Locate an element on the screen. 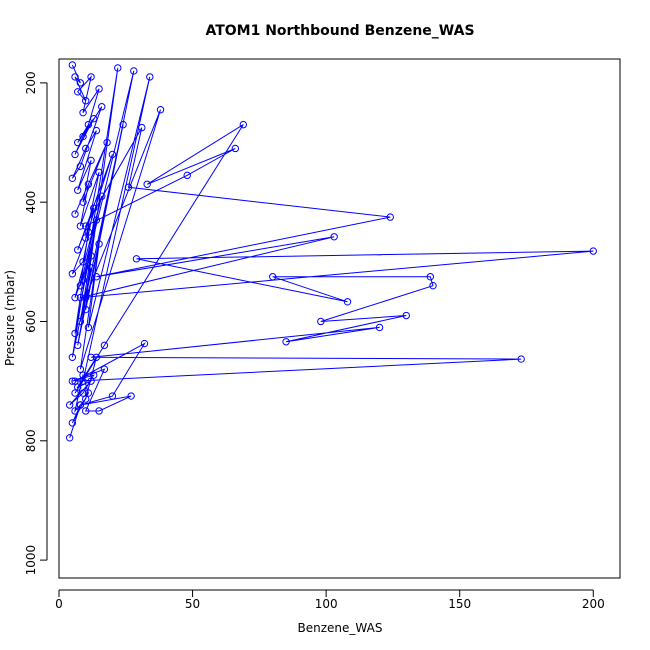  x-axis: 0 50 100 150 200 is located at coordinates (330, 600).